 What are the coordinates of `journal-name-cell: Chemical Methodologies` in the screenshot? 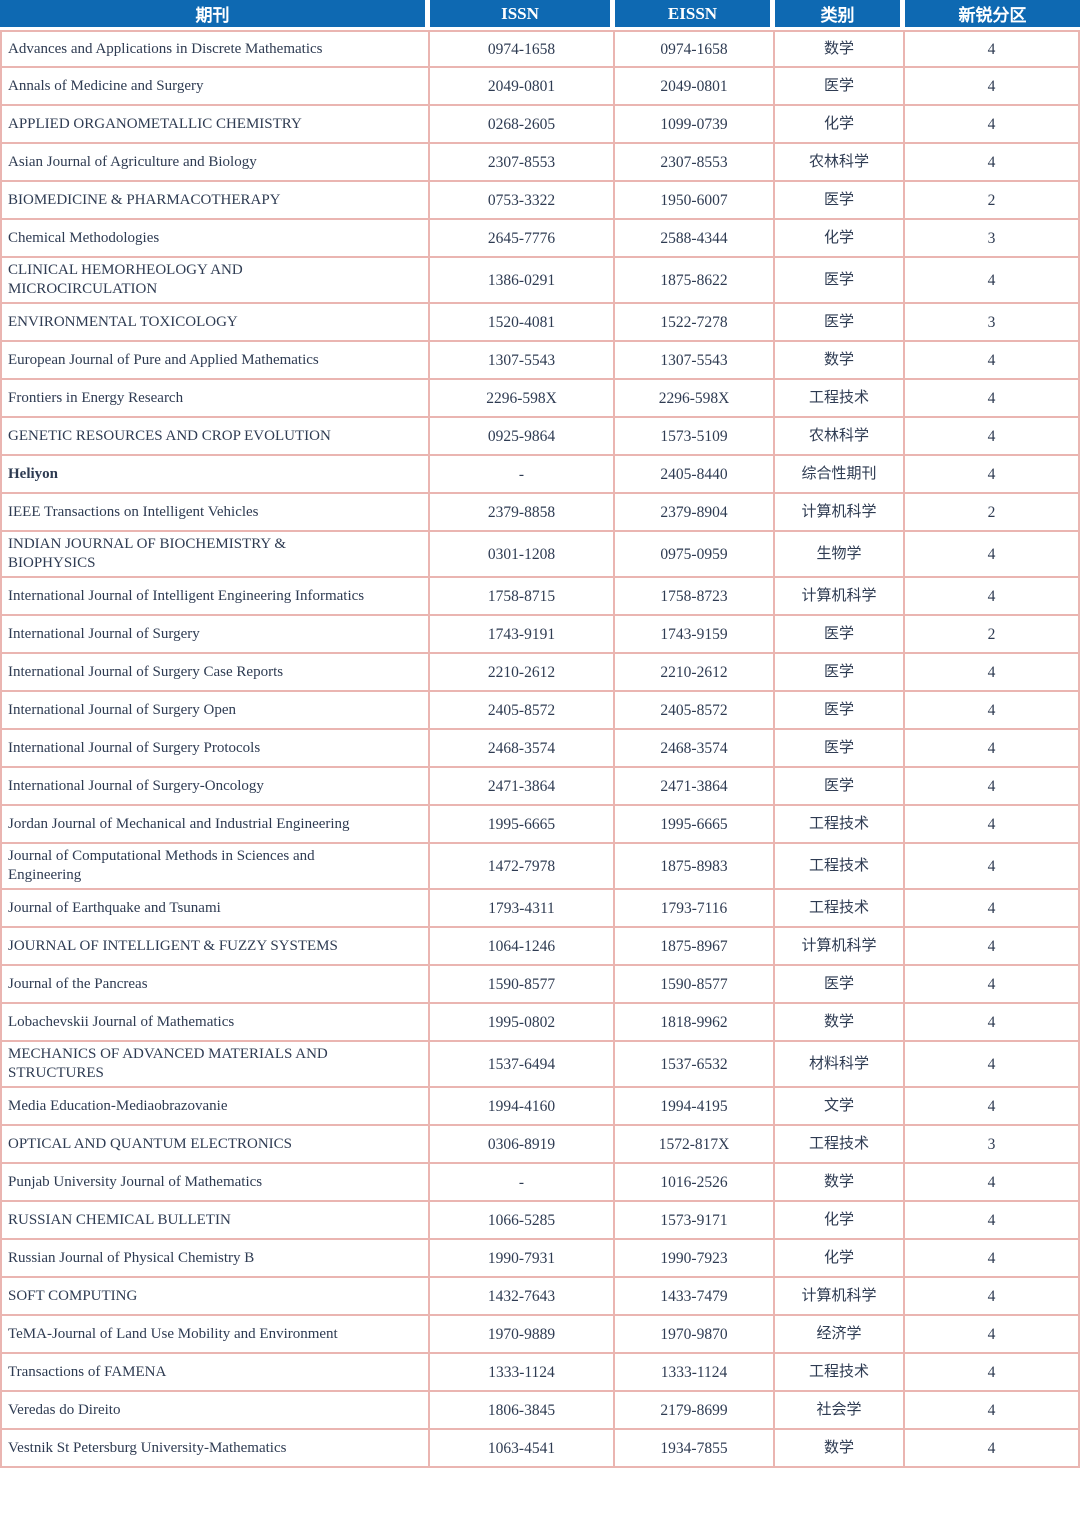 It's located at (215, 239).